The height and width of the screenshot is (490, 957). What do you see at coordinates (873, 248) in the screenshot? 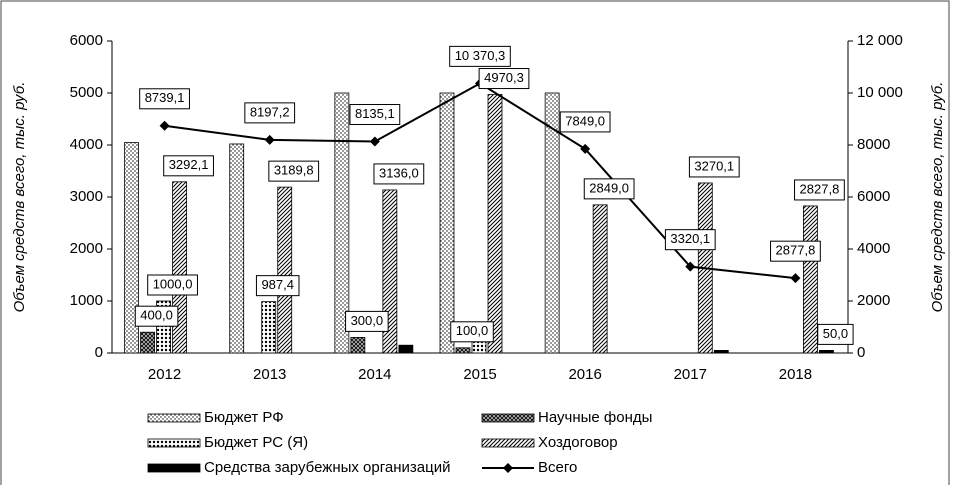
I see `y2-tick-label: 4000` at bounding box center [873, 248].